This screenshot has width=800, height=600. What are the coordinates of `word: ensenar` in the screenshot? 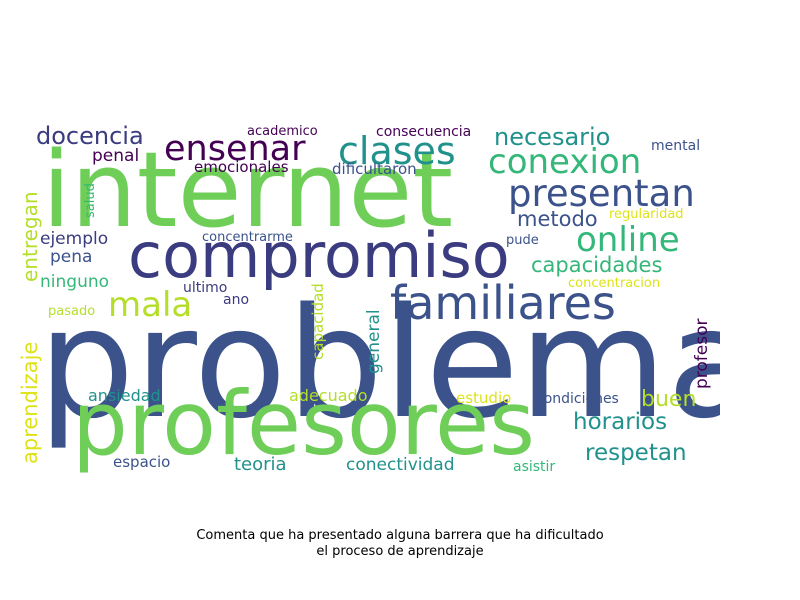 It's located at (235, 149).